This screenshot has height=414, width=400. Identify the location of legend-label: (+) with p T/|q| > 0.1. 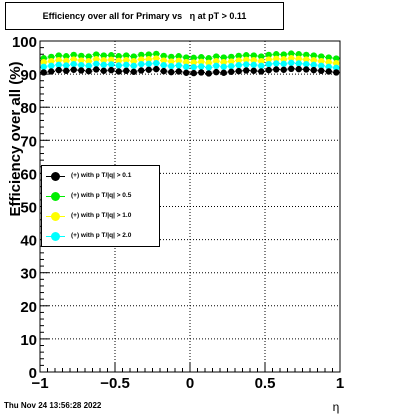
(101, 175).